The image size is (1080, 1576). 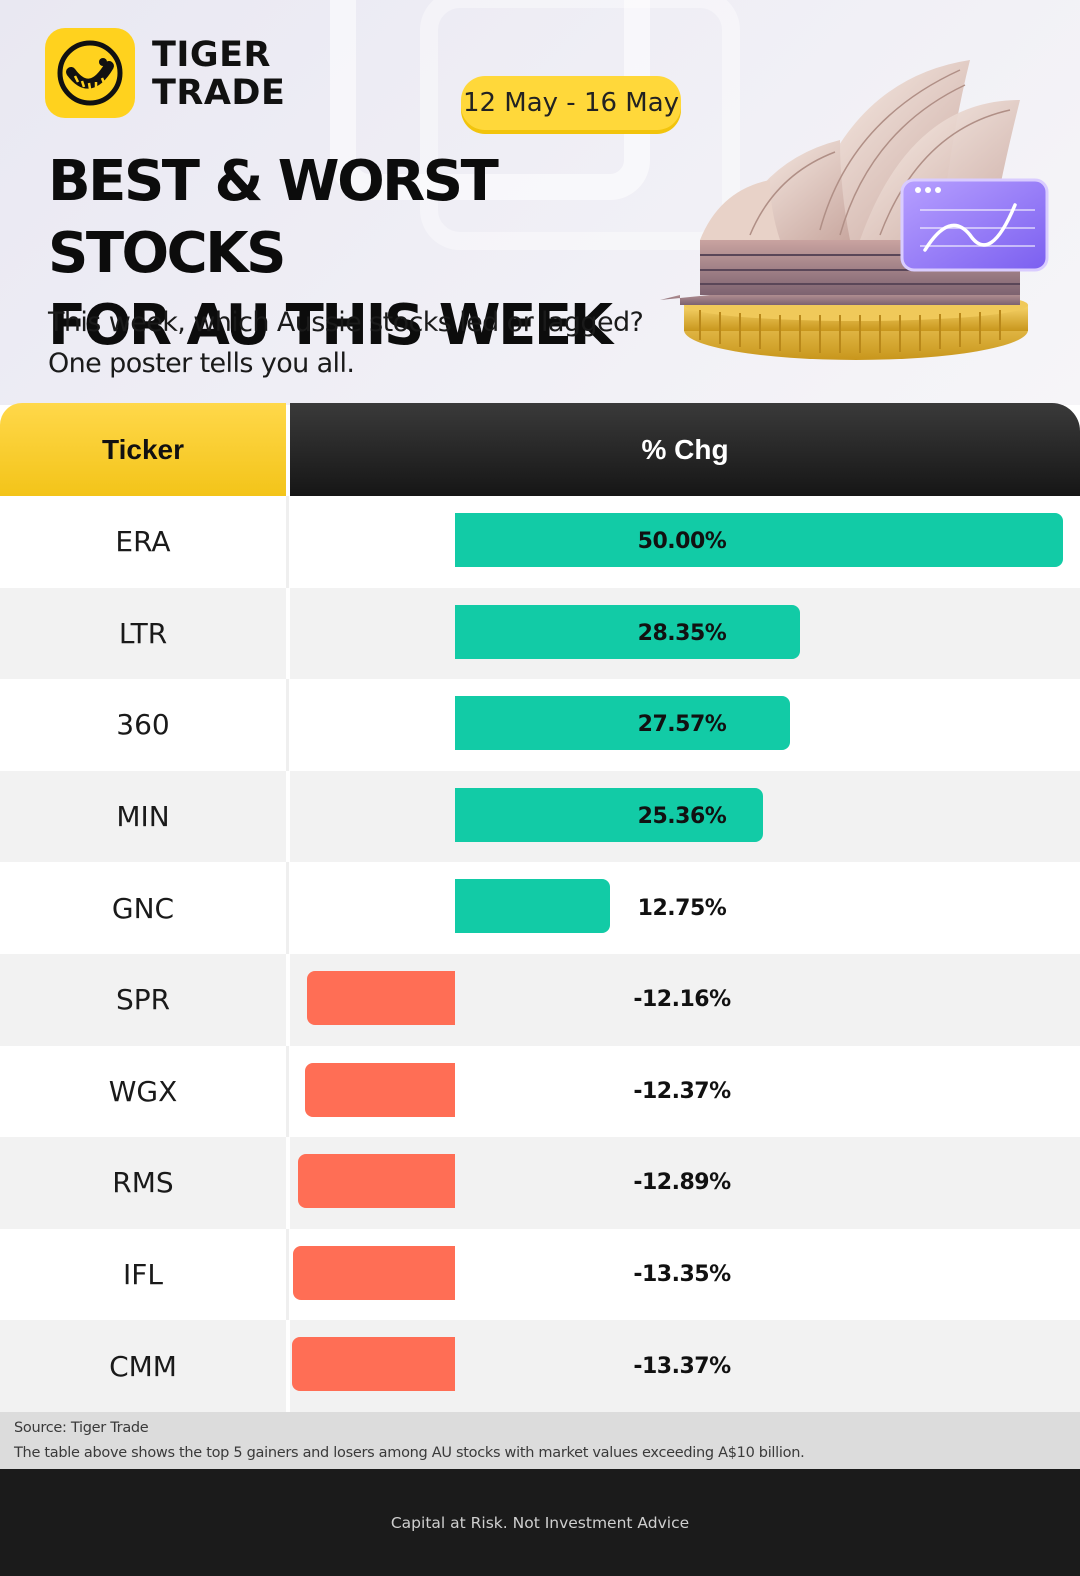 I want to click on ticker-label: MIN, so click(x=143, y=817).